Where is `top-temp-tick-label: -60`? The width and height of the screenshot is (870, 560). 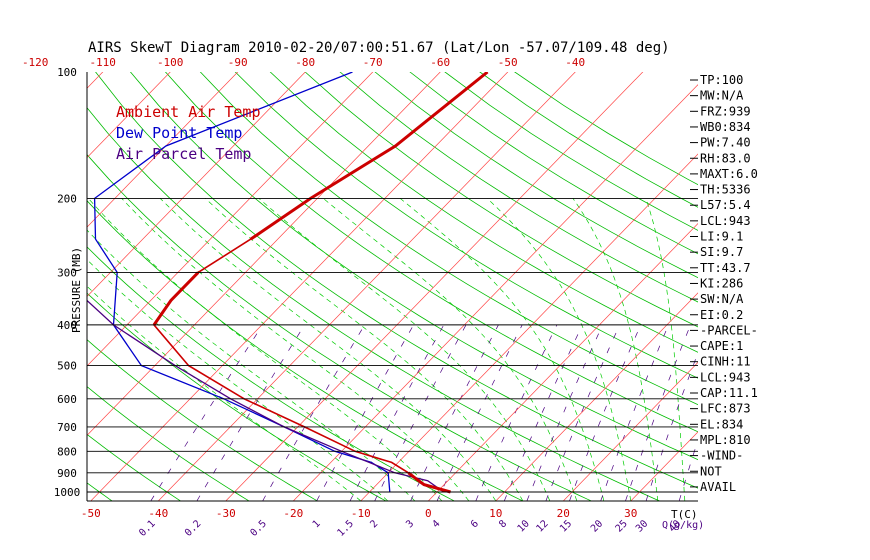
top-temp-tick-label: -60 is located at coordinates (440, 62).